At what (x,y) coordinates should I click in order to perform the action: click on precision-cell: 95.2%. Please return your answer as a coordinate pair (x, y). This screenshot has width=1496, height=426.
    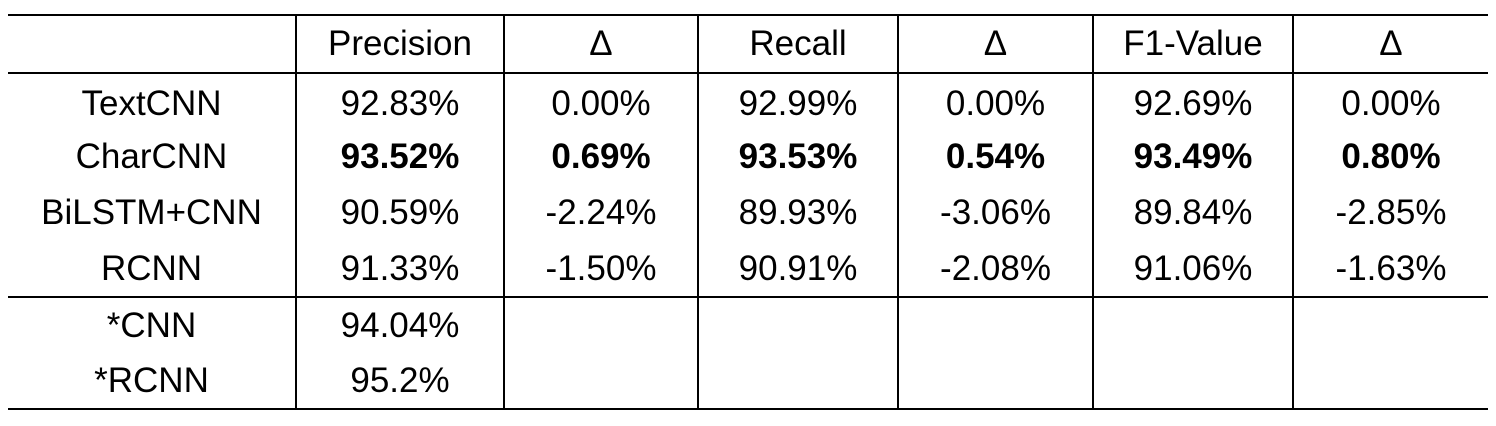
    Looking at the image, I should click on (399, 381).